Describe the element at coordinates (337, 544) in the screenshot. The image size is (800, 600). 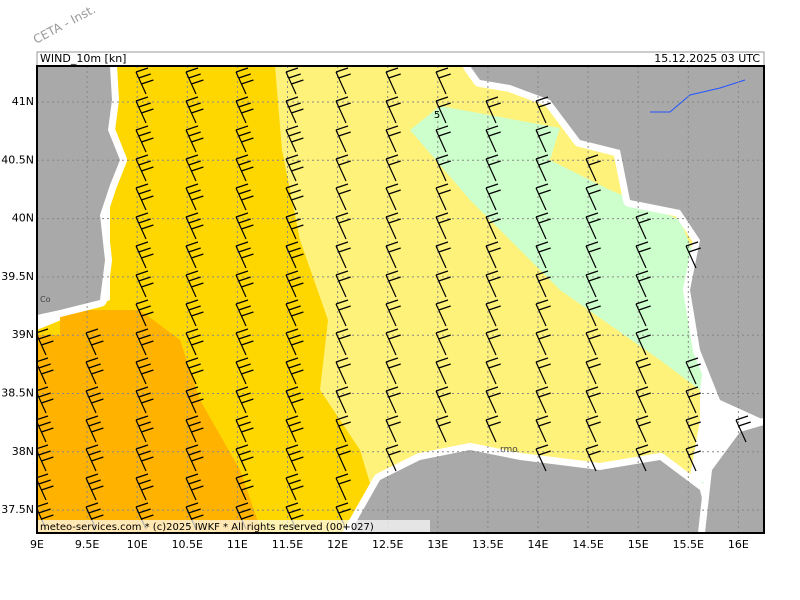
I see `lon-label: 12E` at that location.